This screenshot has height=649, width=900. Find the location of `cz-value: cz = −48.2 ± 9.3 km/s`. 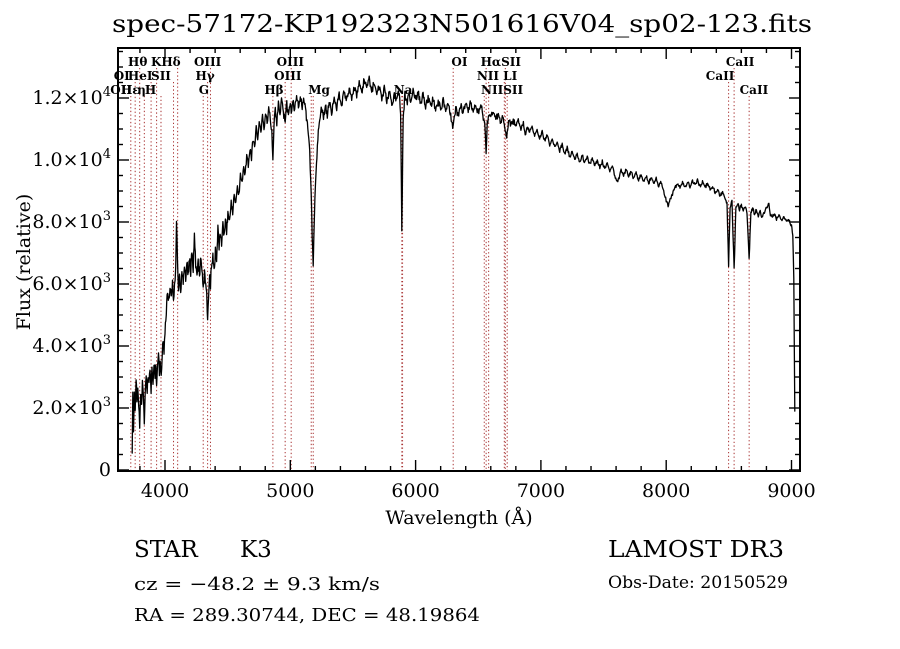

cz-value: cz = −48.2 ± 9.3 km/s is located at coordinates (257, 584).